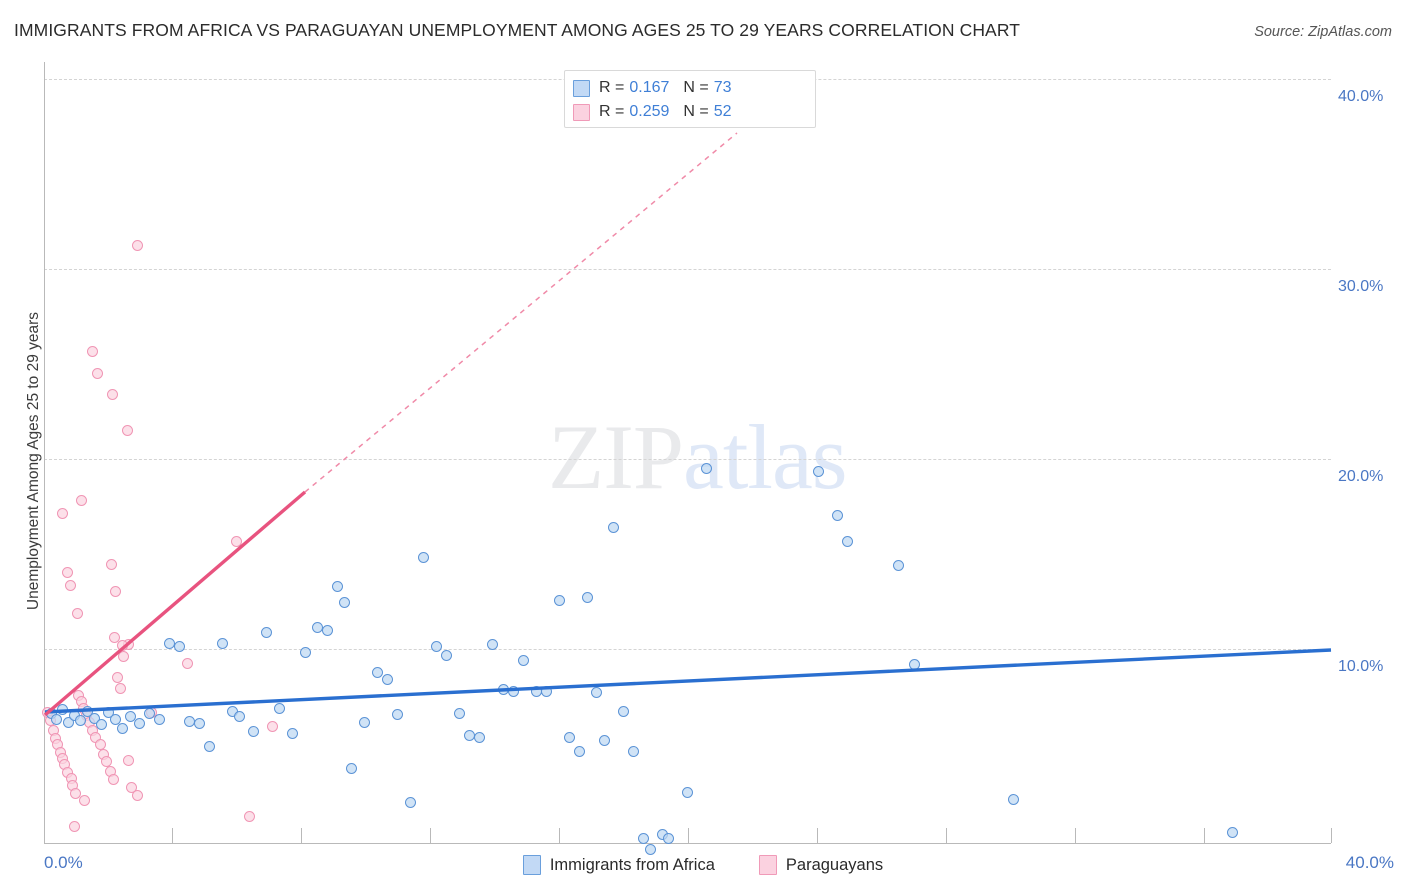  What do you see at coordinates (1369, 862) in the screenshot?
I see `x-tick-label-max: 40.0%` at bounding box center [1369, 862].